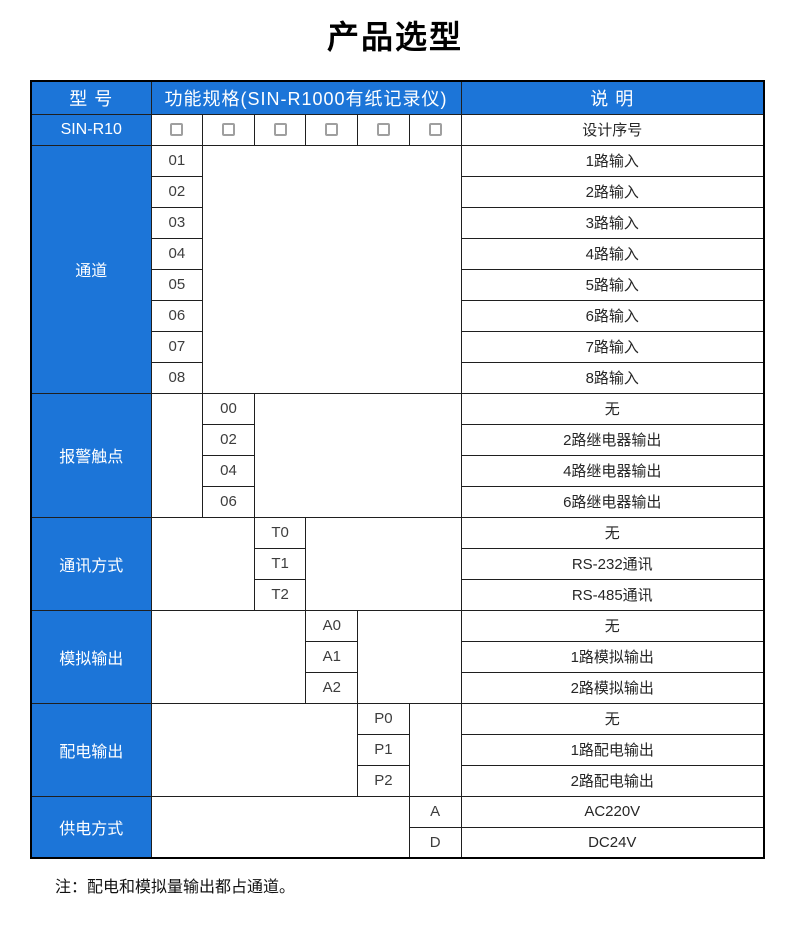 The image size is (790, 934). What do you see at coordinates (612, 97) in the screenshot?
I see `header-desc: 说 明` at bounding box center [612, 97].